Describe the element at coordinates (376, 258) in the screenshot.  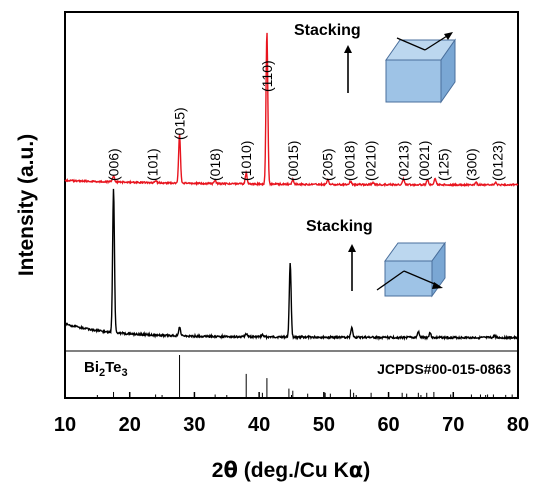
I see `stacking-inset-bottom: Stacking` at that location.